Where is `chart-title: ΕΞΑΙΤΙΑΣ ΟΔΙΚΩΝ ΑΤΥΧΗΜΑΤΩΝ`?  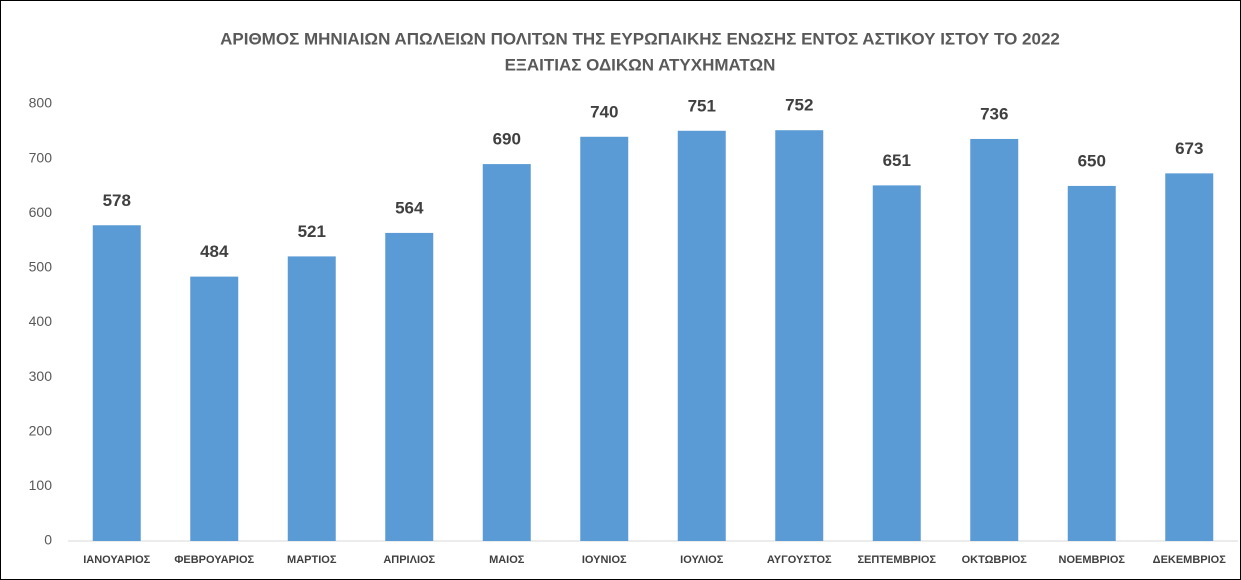
chart-title: ΕΞΑΙΤΙΑΣ ΟΔΙΚΩΝ ΑΤΥΧΗΜΑΤΩΝ is located at coordinates (640, 64).